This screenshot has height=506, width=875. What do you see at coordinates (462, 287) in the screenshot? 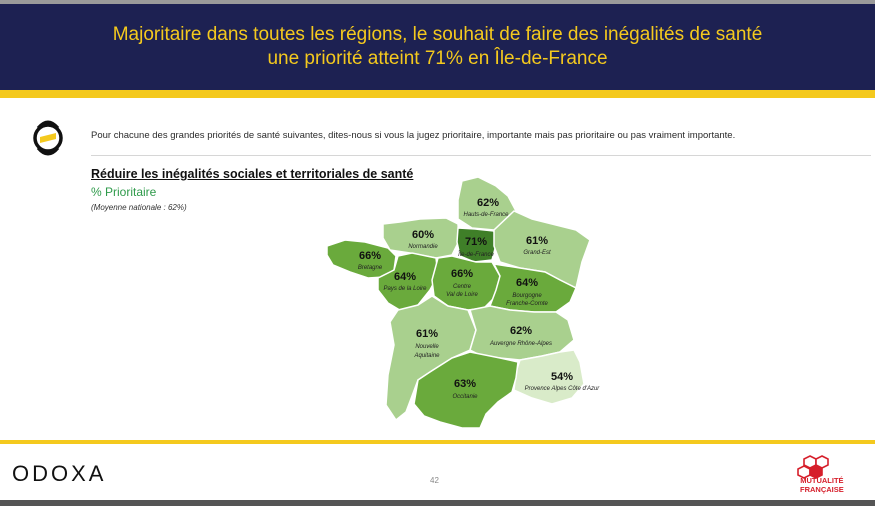
I see `label-centre-line-1: Centre` at bounding box center [462, 287].